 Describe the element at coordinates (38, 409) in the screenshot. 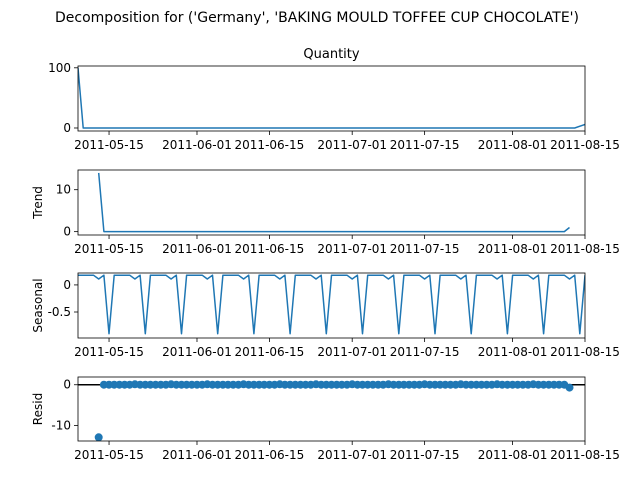

I see `y-axis-label: Resid` at that location.